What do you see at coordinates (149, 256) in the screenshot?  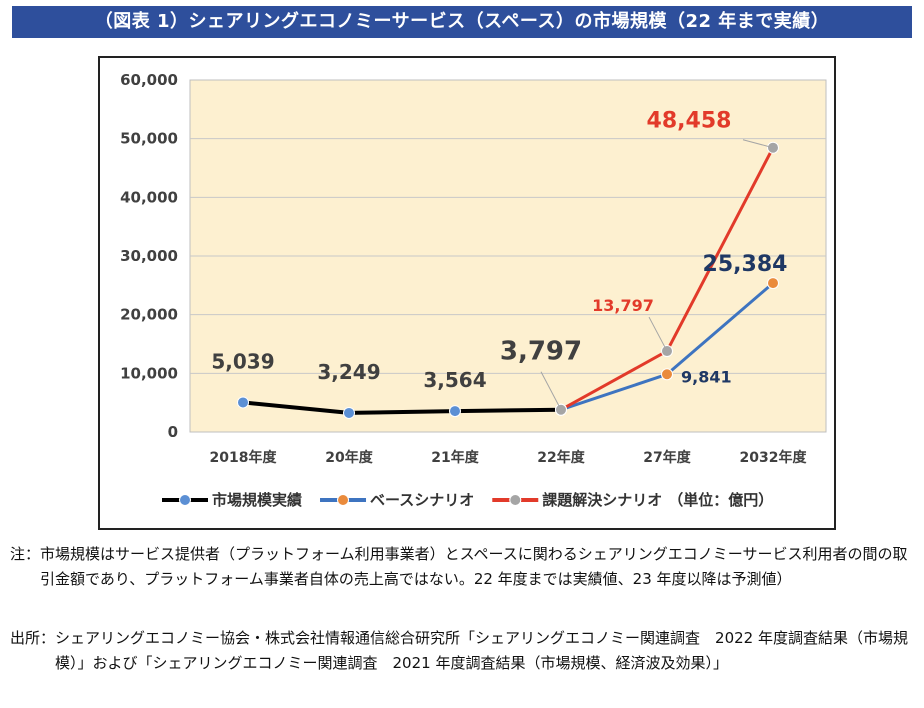 I see `y-tick-label: 30,000` at bounding box center [149, 256].